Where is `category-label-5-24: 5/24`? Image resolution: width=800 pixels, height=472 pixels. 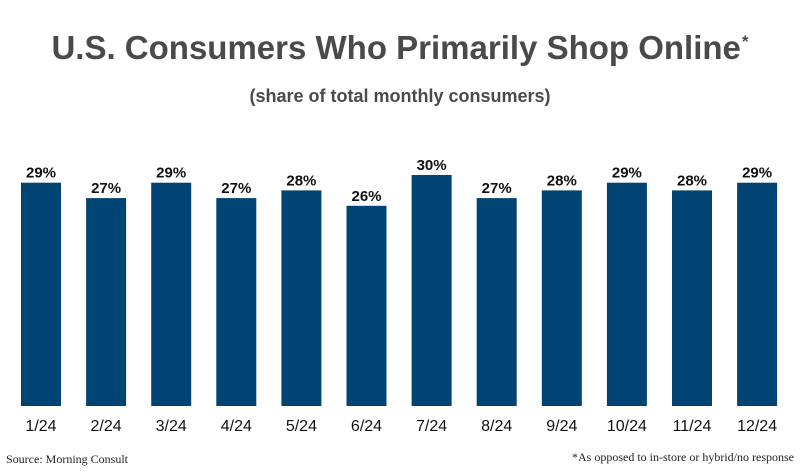 category-label-5-24: 5/24 is located at coordinates (301, 426).